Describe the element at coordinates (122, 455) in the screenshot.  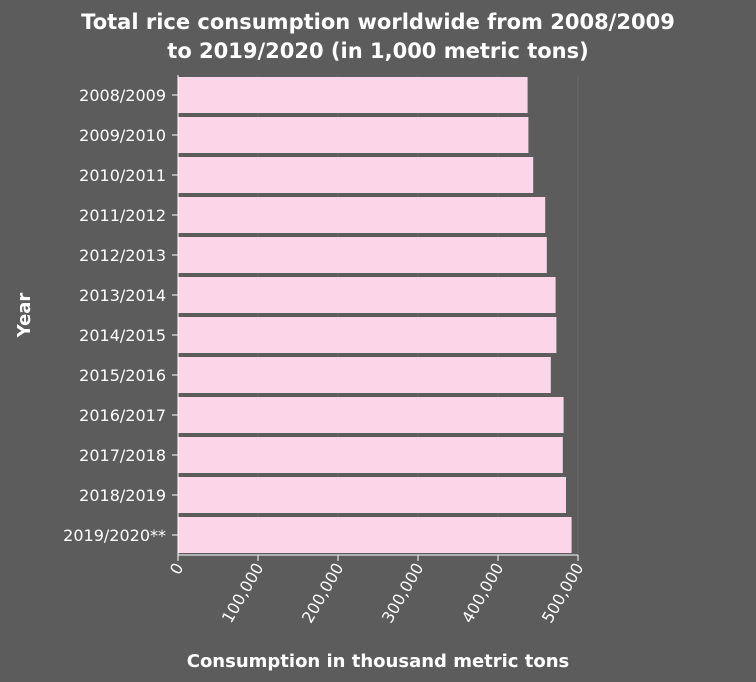
I see `y-tick-label: 2017/2018` at that location.